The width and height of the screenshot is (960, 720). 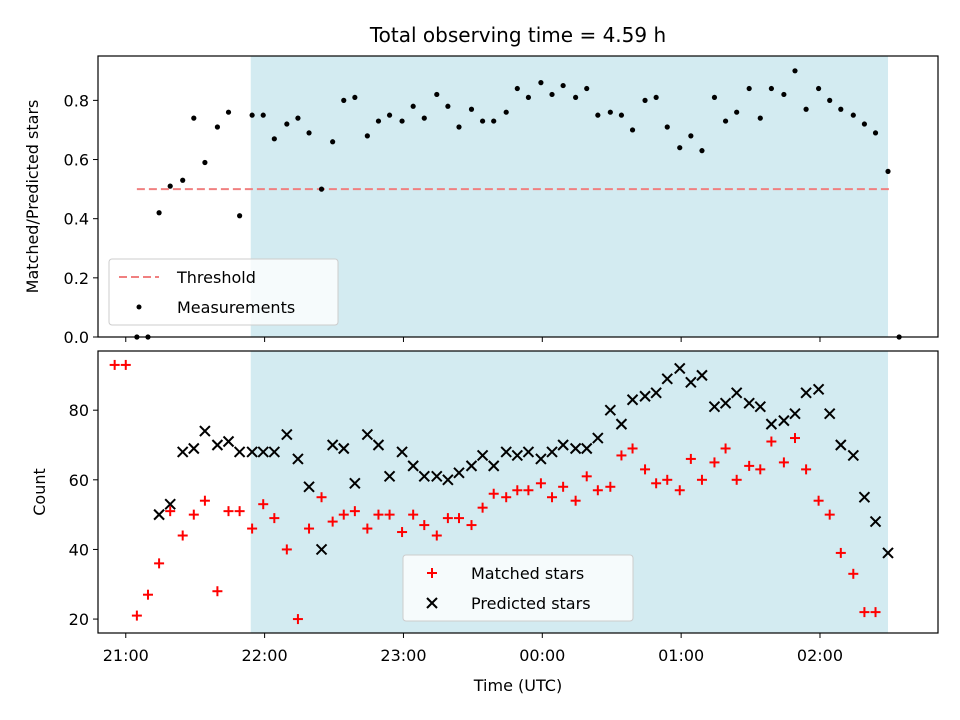 I want to click on x-tick-label: 00:00, so click(x=542, y=655).